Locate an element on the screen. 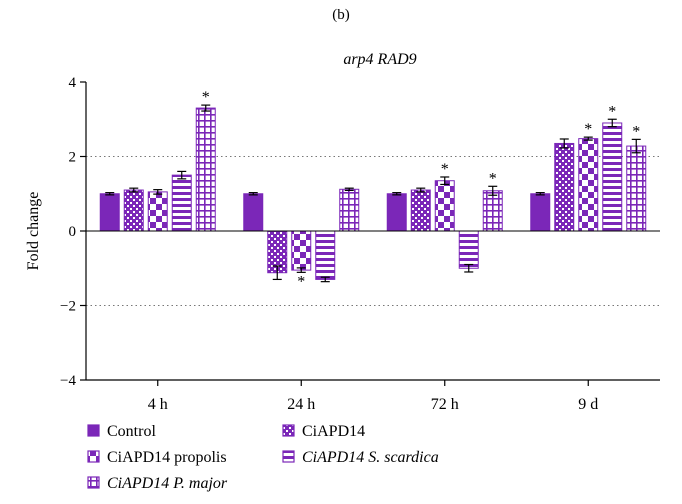  legend-label: CiAPD14 P. major is located at coordinates (167, 483).